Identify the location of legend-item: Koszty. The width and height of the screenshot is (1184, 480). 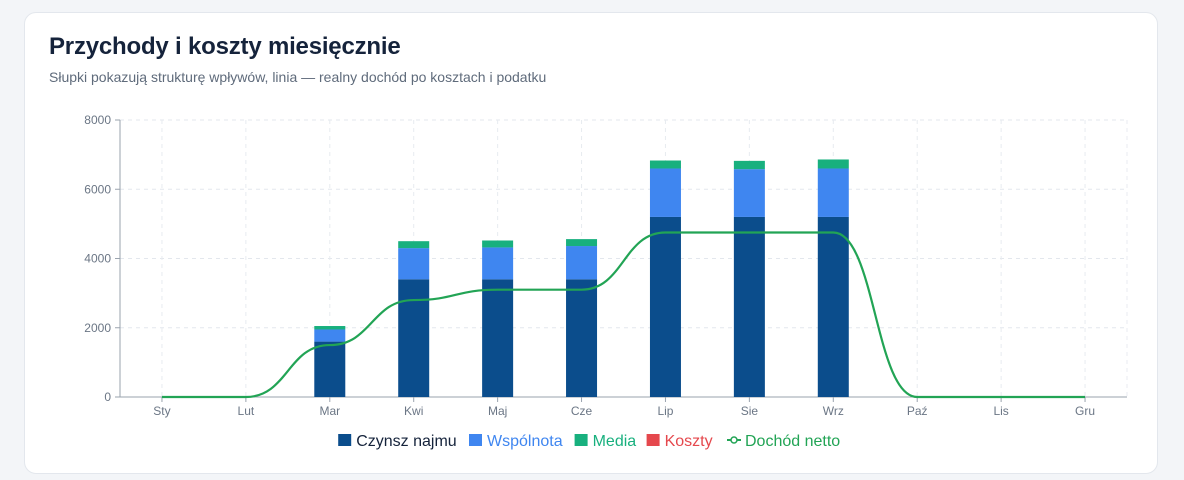
(679, 441).